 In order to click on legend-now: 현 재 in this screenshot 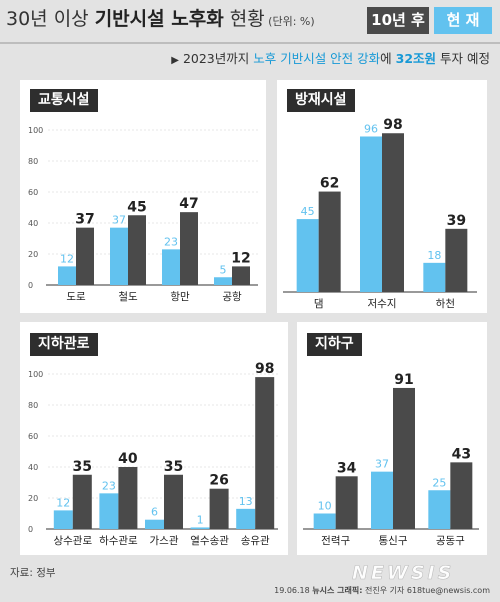, I will do `click(463, 20)`.